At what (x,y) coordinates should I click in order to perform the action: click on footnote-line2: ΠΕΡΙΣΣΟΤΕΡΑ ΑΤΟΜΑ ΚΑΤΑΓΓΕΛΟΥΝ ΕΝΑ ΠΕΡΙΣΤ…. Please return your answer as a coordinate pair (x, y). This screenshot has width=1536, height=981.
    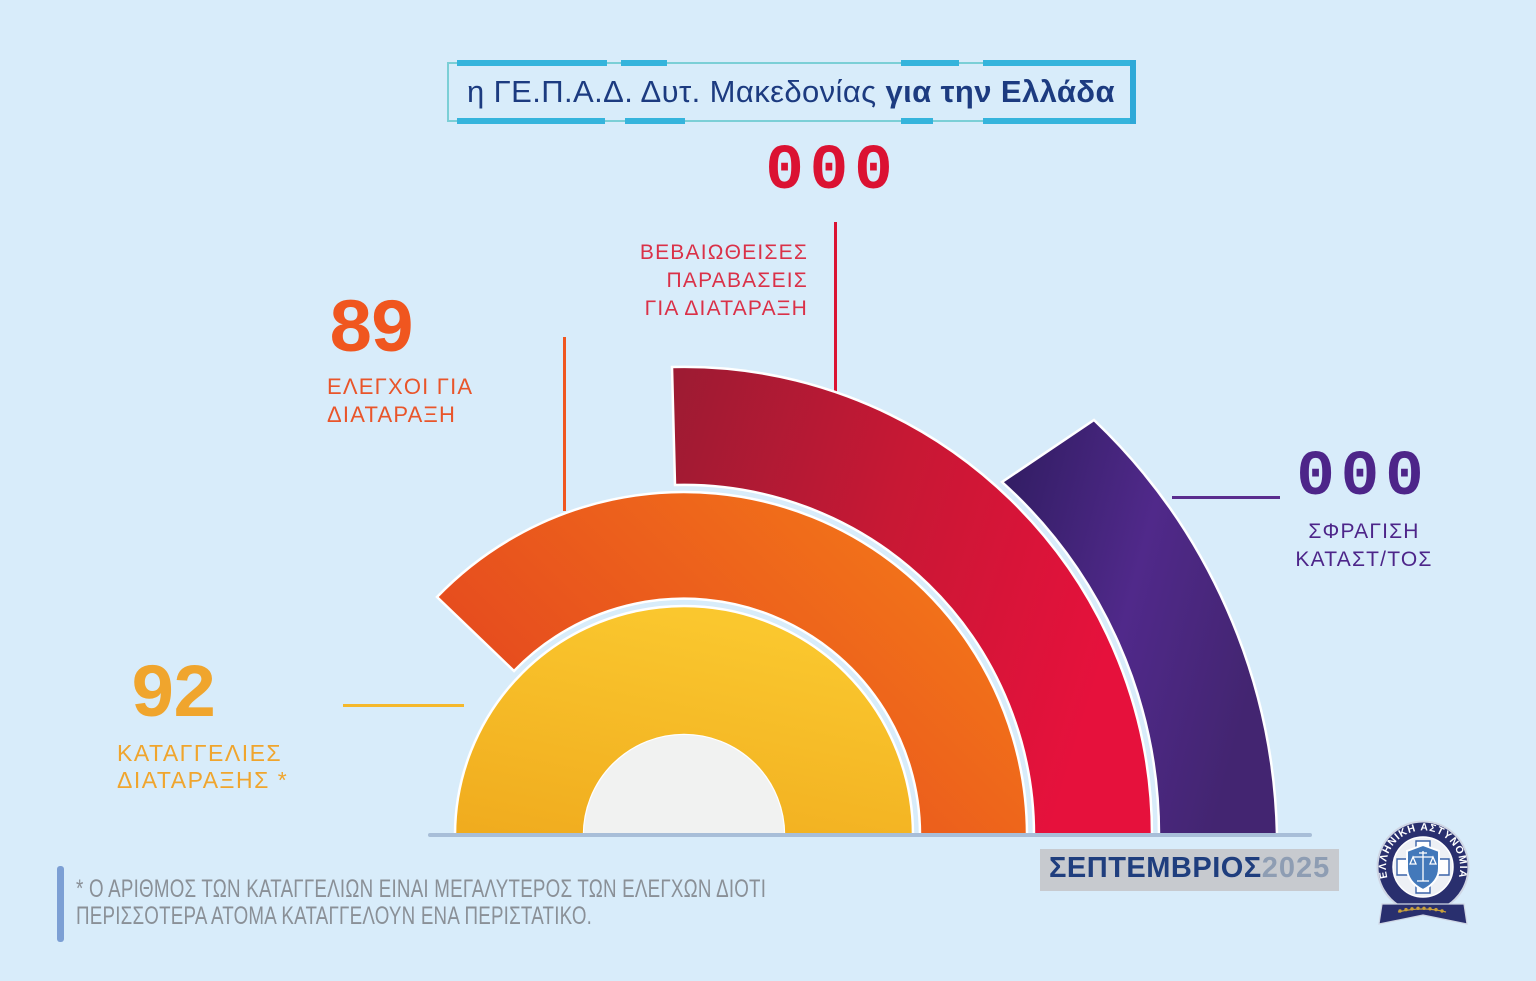
    Looking at the image, I should click on (334, 916).